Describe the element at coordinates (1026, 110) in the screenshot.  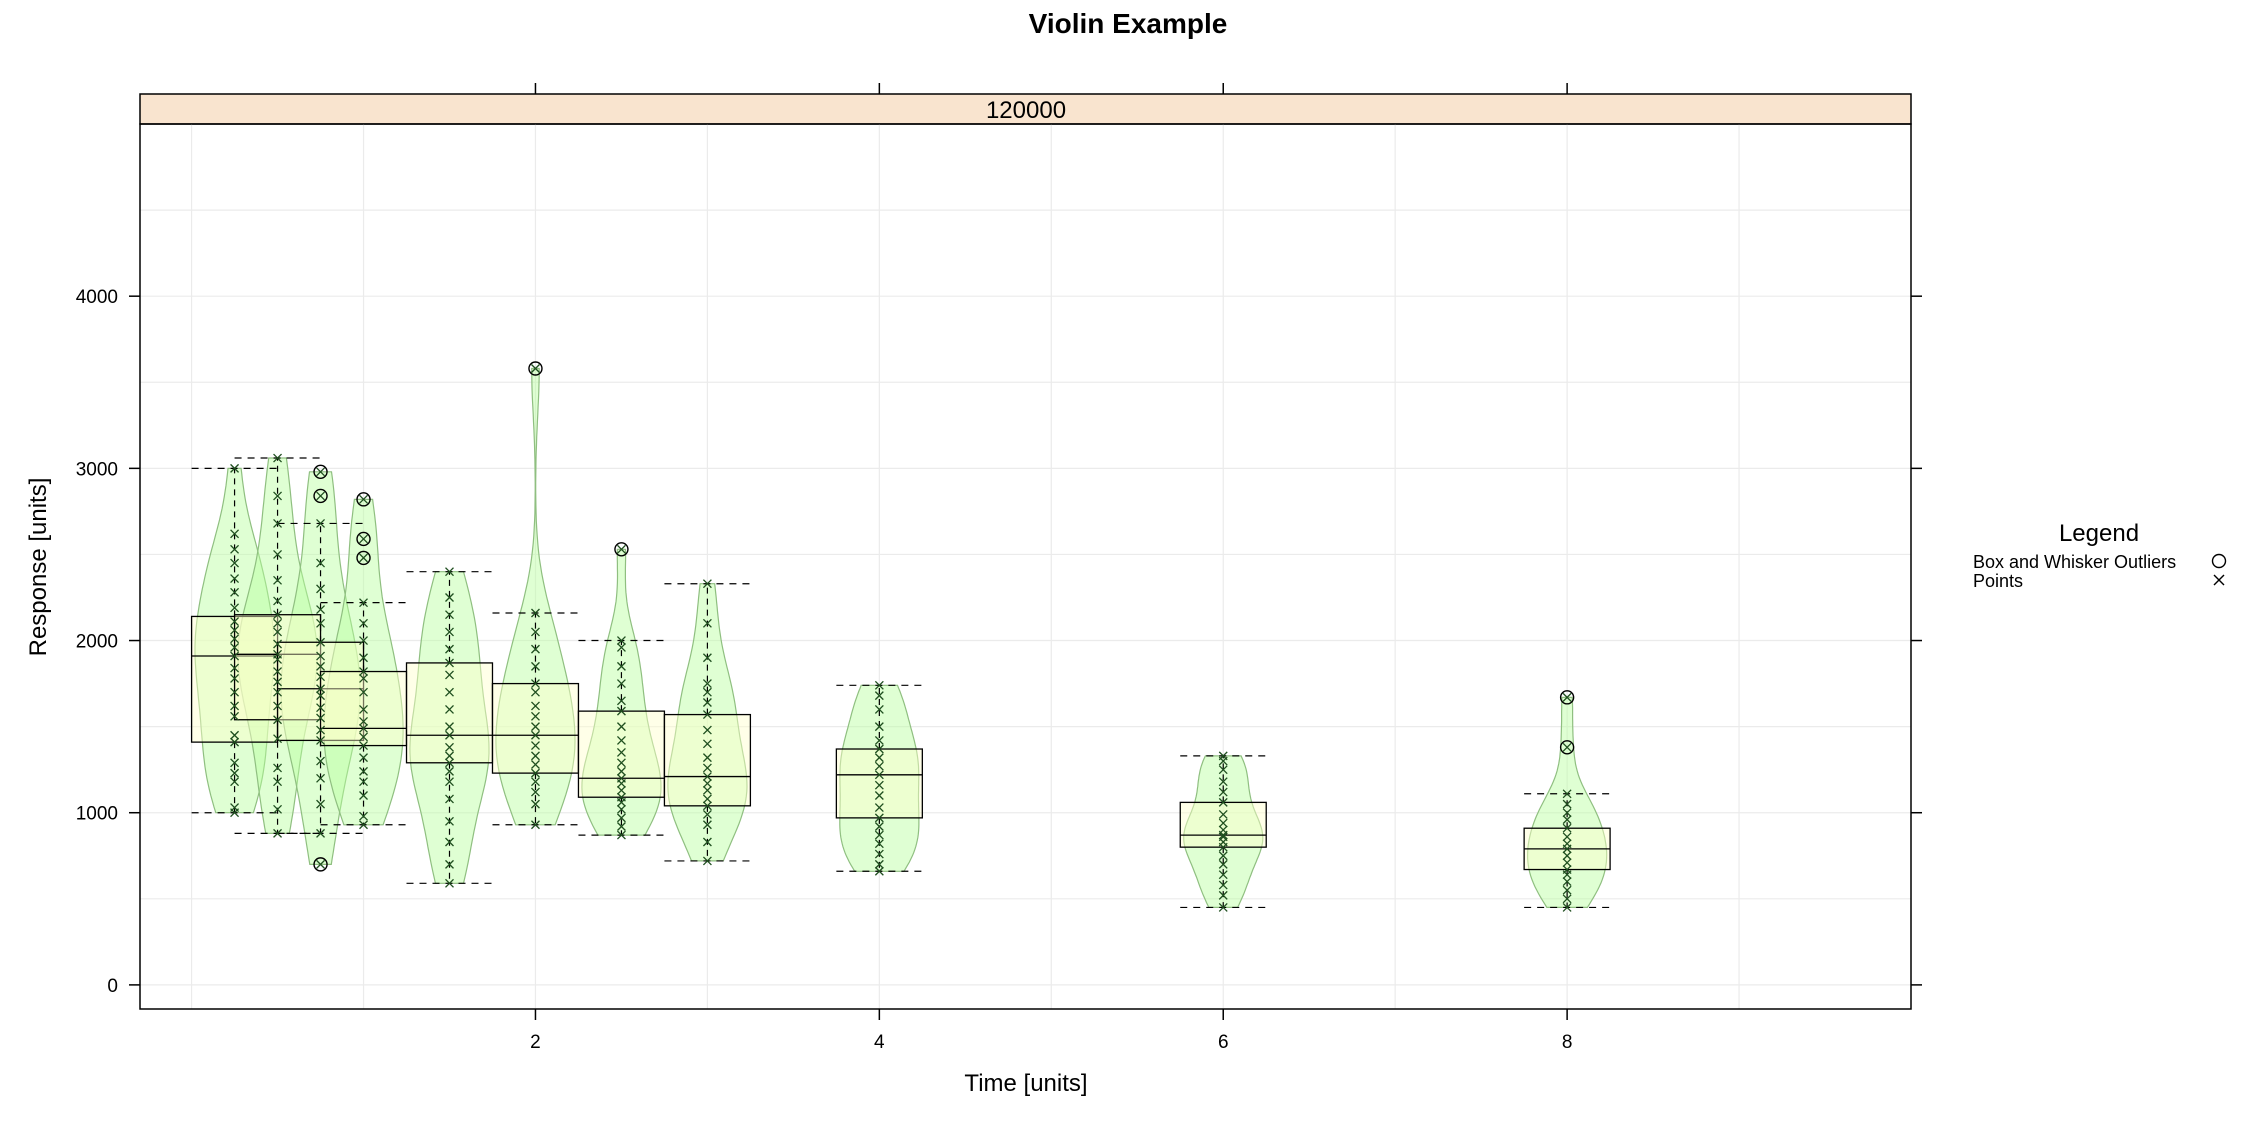
I see `strip-label: 120000` at that location.